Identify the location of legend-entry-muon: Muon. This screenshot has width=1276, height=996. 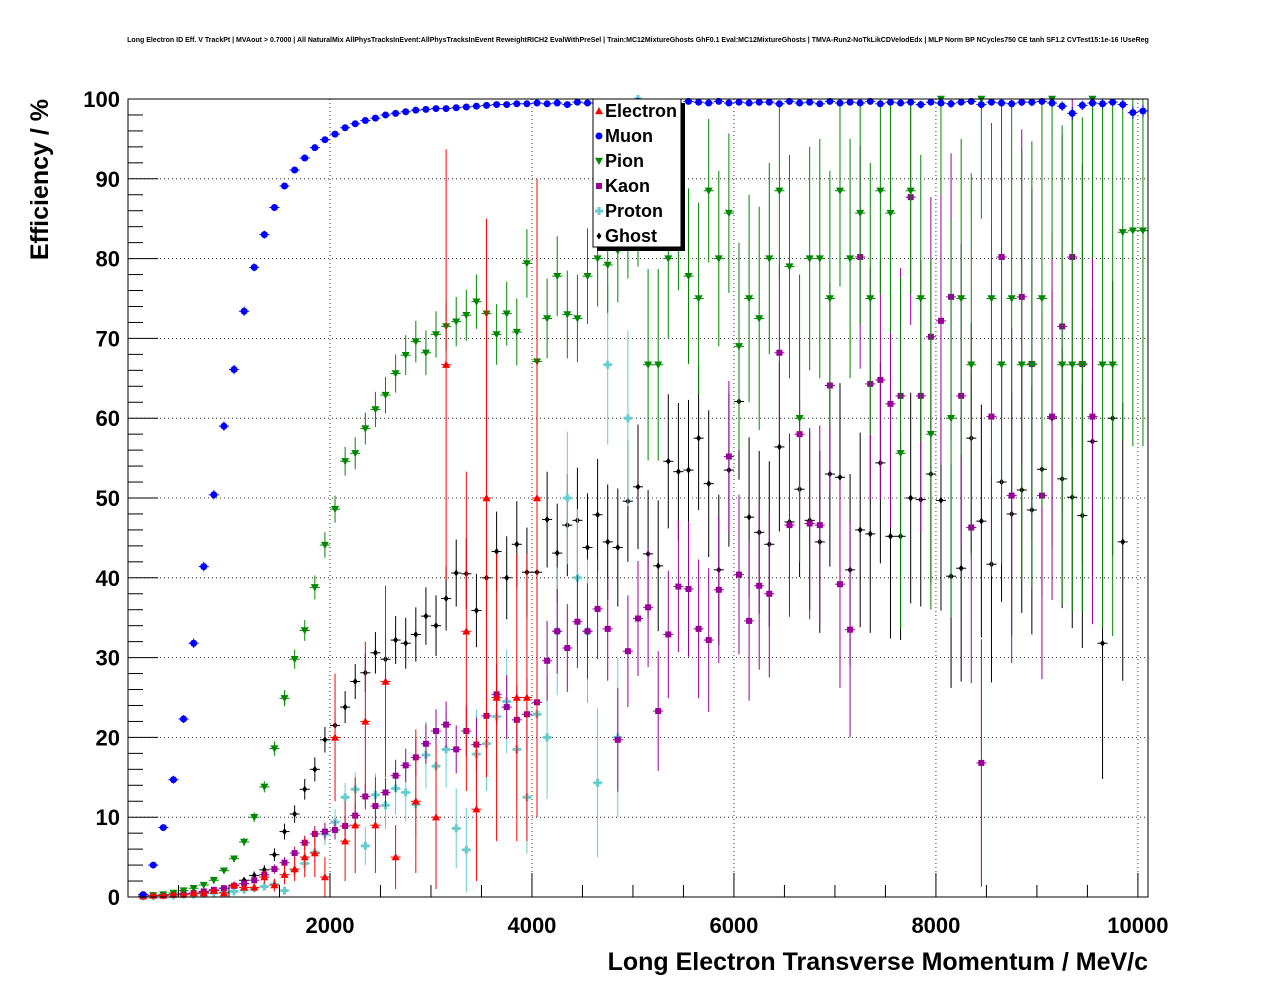
(624, 136).